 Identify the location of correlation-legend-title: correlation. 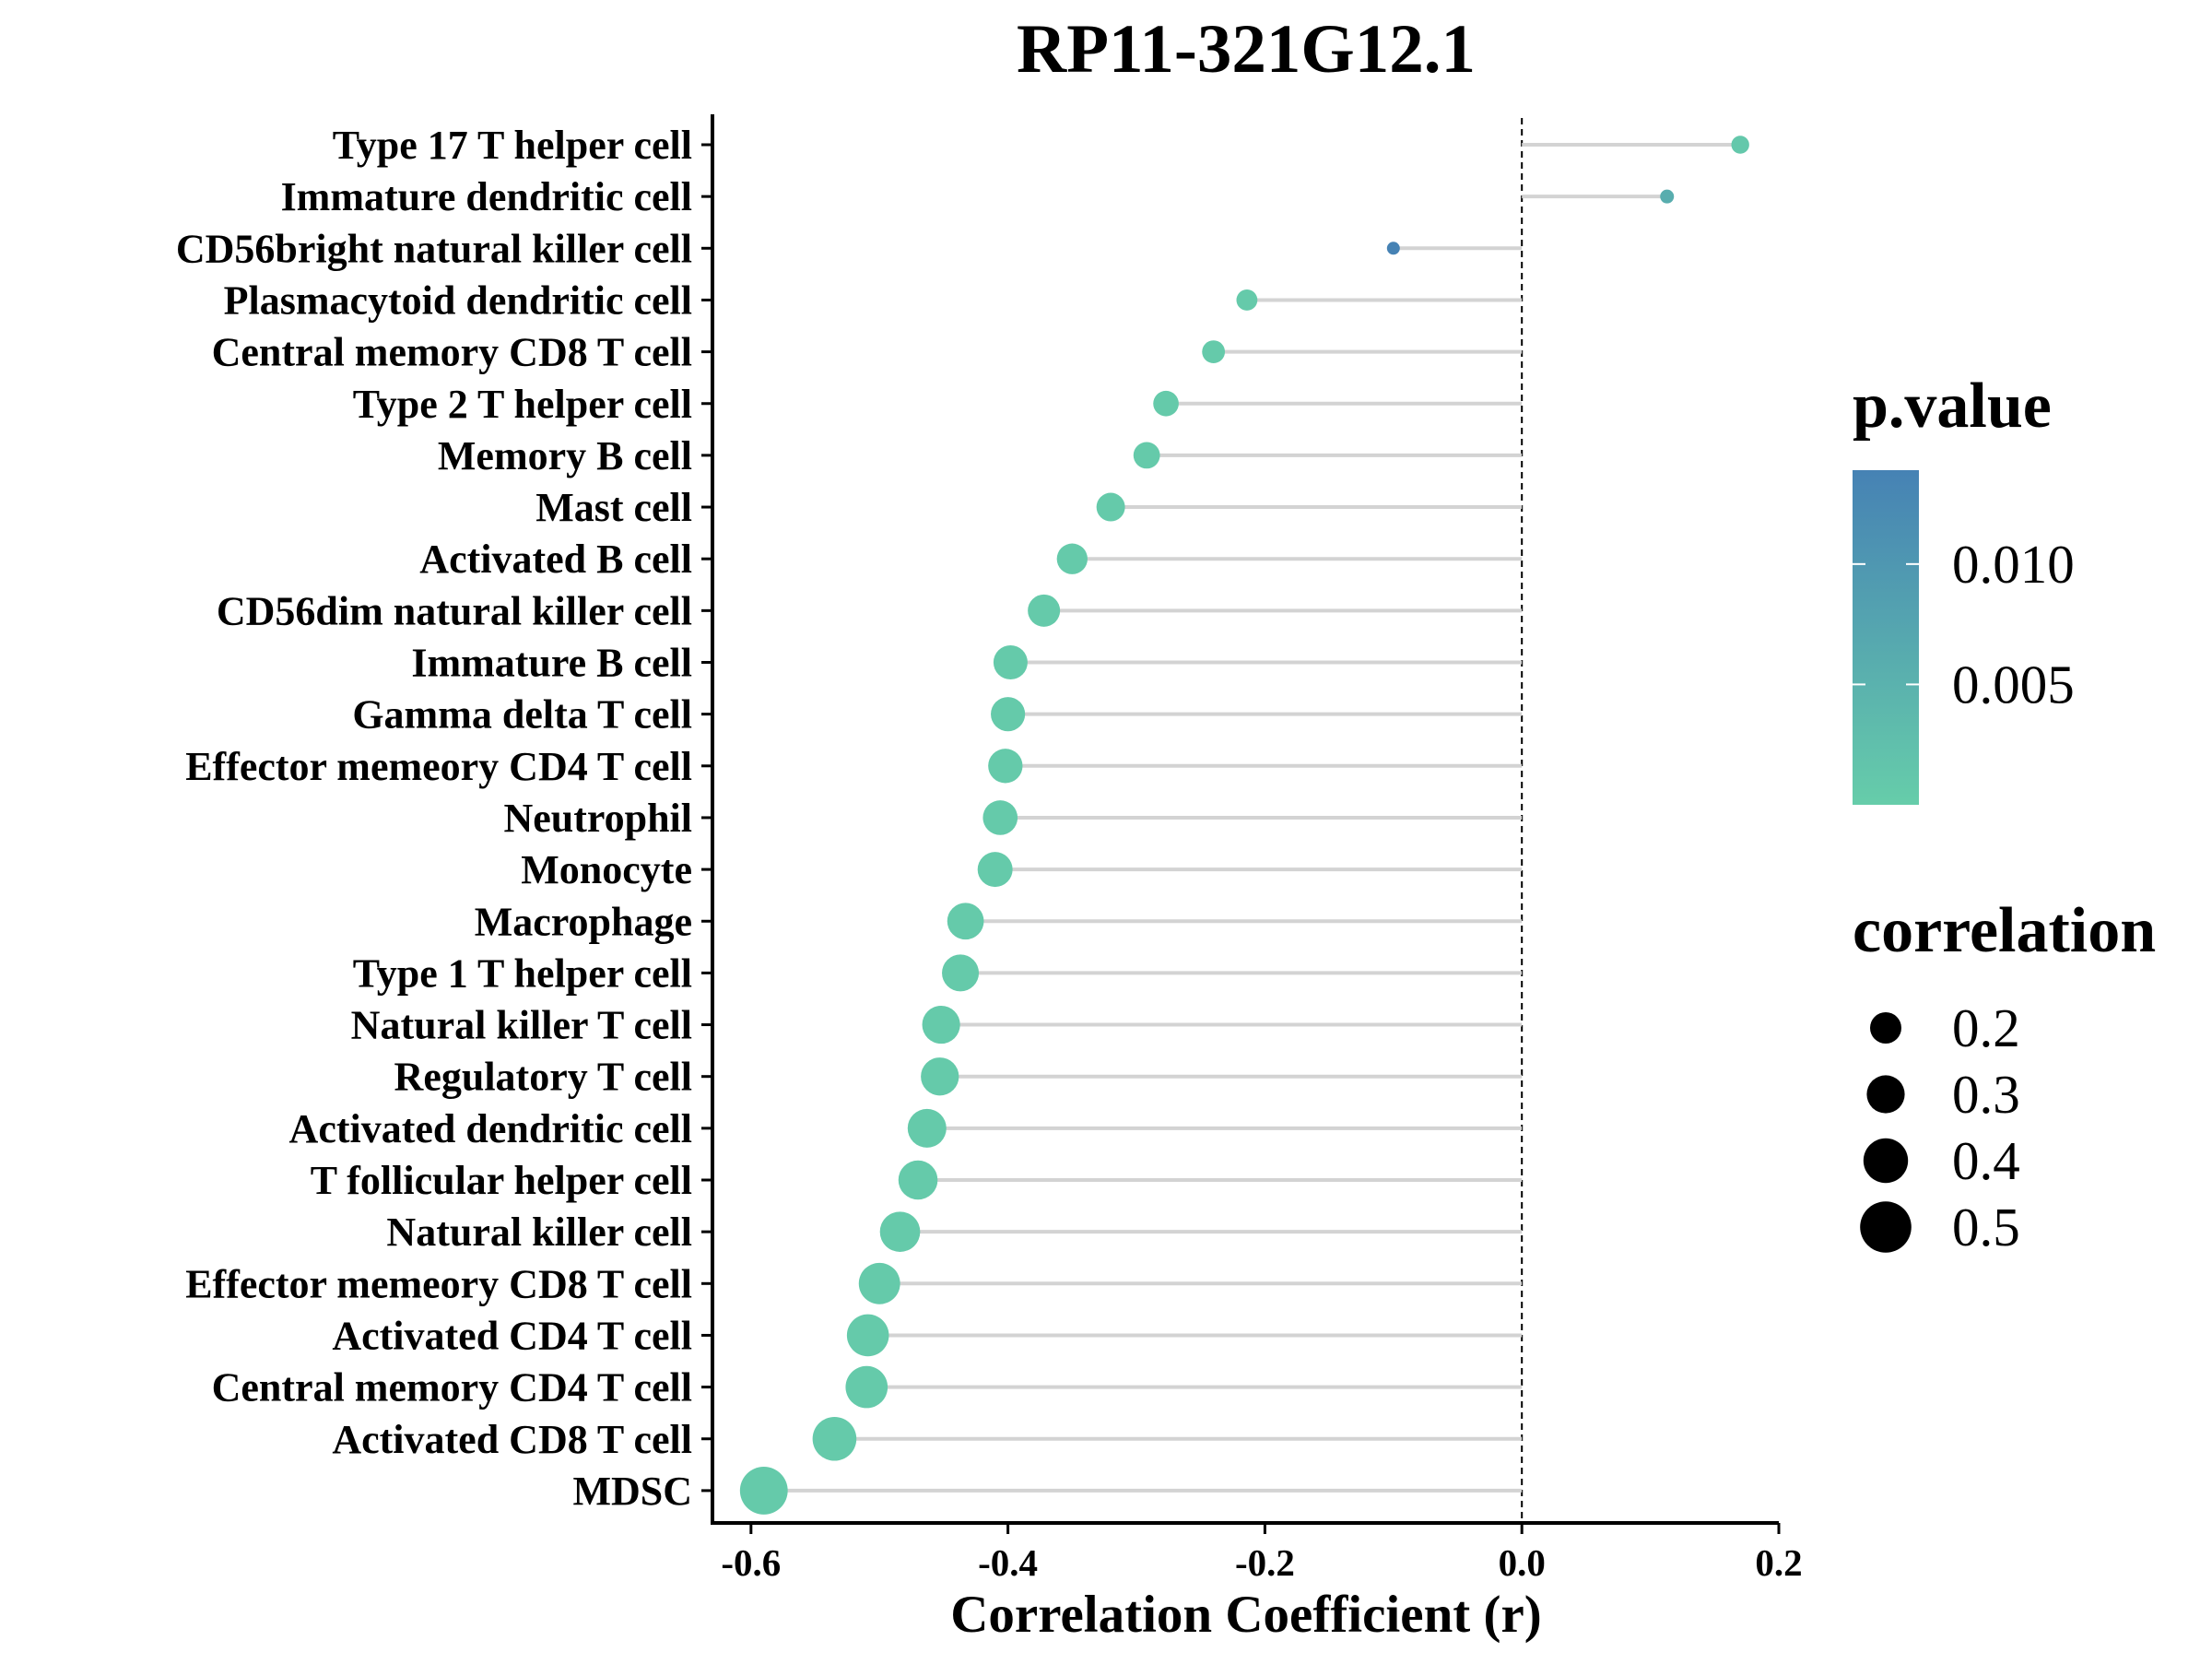
(2004, 930).